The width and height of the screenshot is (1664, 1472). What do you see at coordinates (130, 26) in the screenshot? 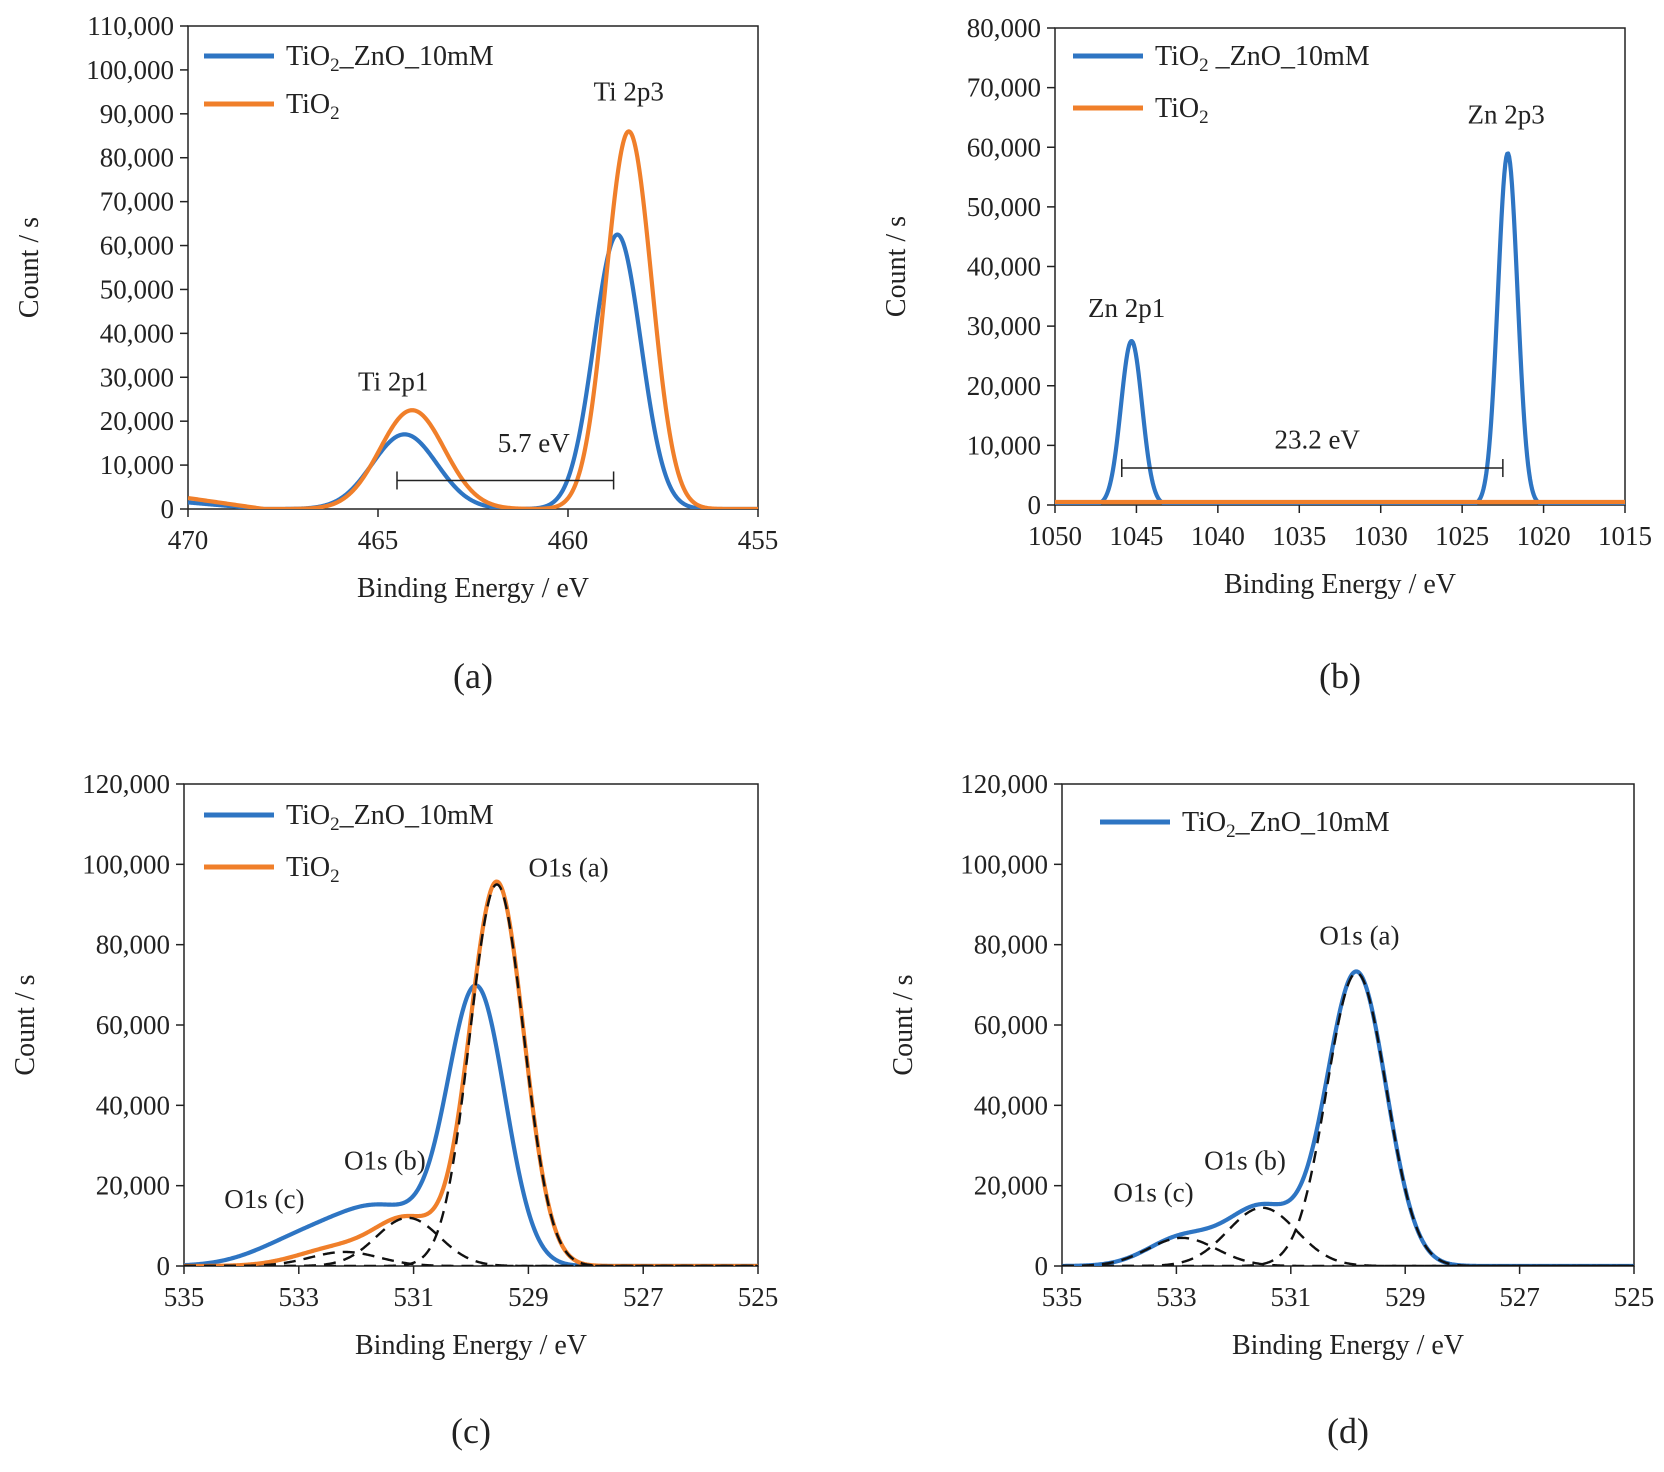
I see `y-tick-label: 110,000` at bounding box center [130, 26].